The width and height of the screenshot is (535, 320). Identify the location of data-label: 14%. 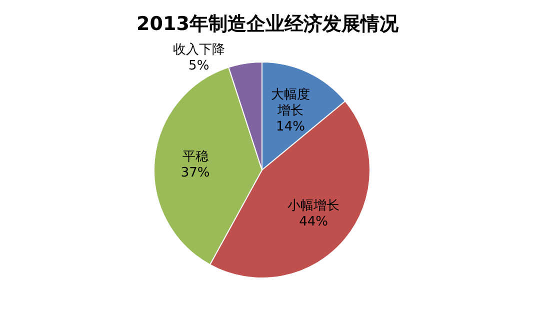
(290, 126).